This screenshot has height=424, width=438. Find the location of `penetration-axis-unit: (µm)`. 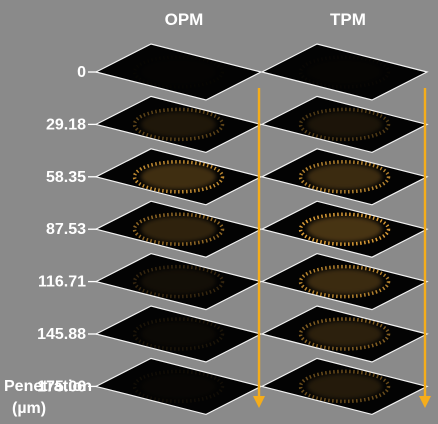

penetration-axis-unit: (µm) is located at coordinates (29, 408).